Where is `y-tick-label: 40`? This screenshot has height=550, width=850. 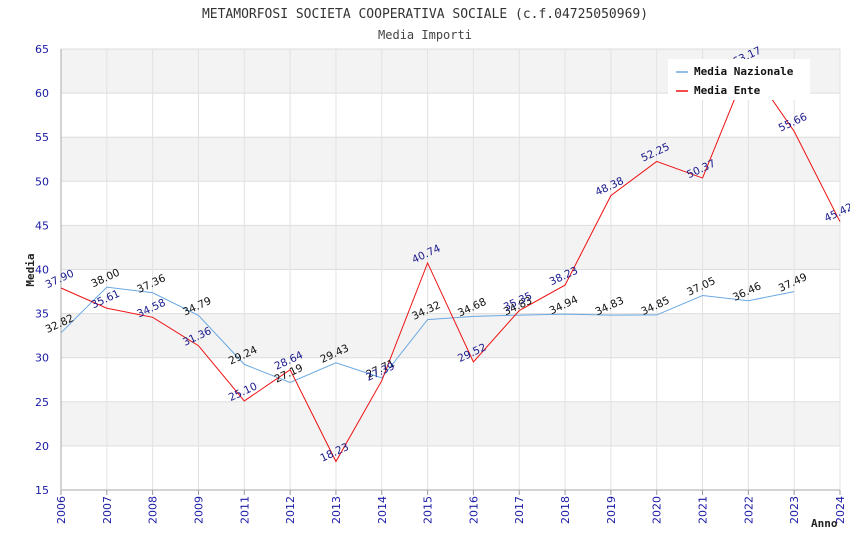 y-tick-label: 40 is located at coordinates (42, 270).